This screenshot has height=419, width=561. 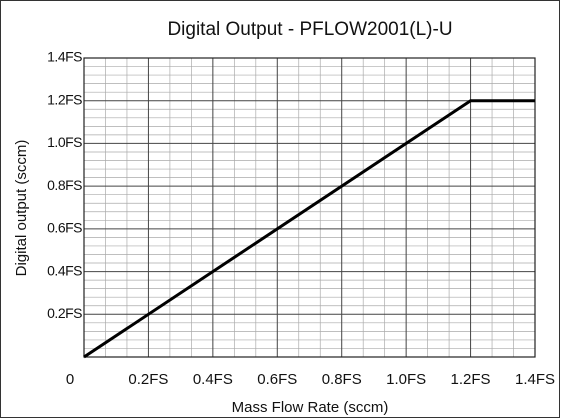 I want to click on y-tick-label: 1.0FS, so click(x=64, y=142).